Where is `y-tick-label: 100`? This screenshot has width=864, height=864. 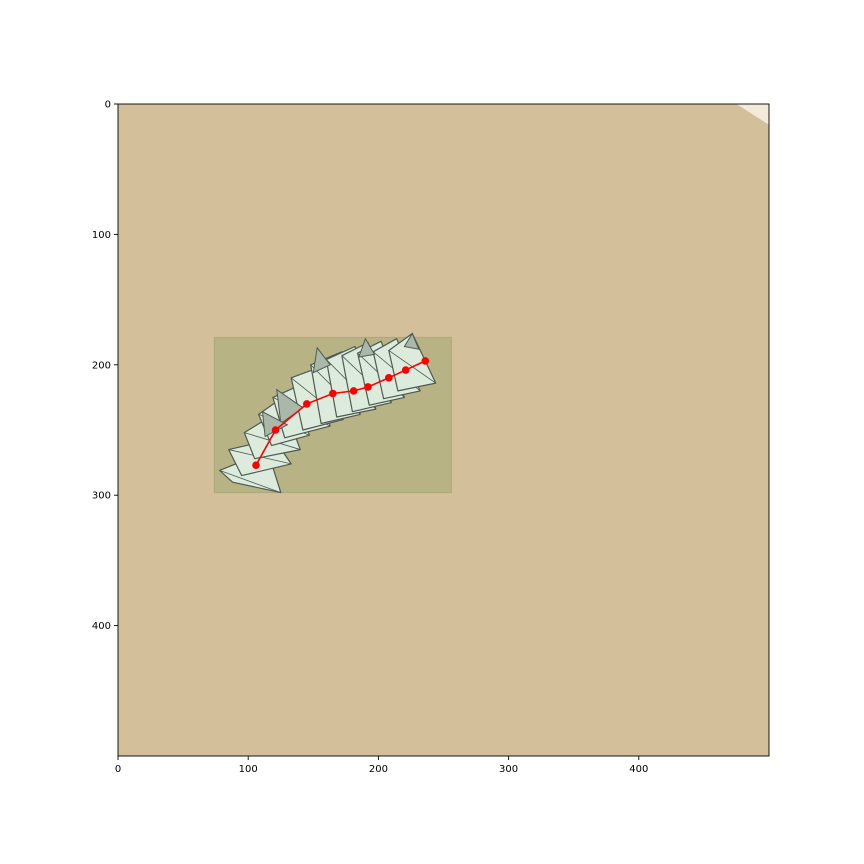 y-tick-label: 100 is located at coordinates (101, 235).